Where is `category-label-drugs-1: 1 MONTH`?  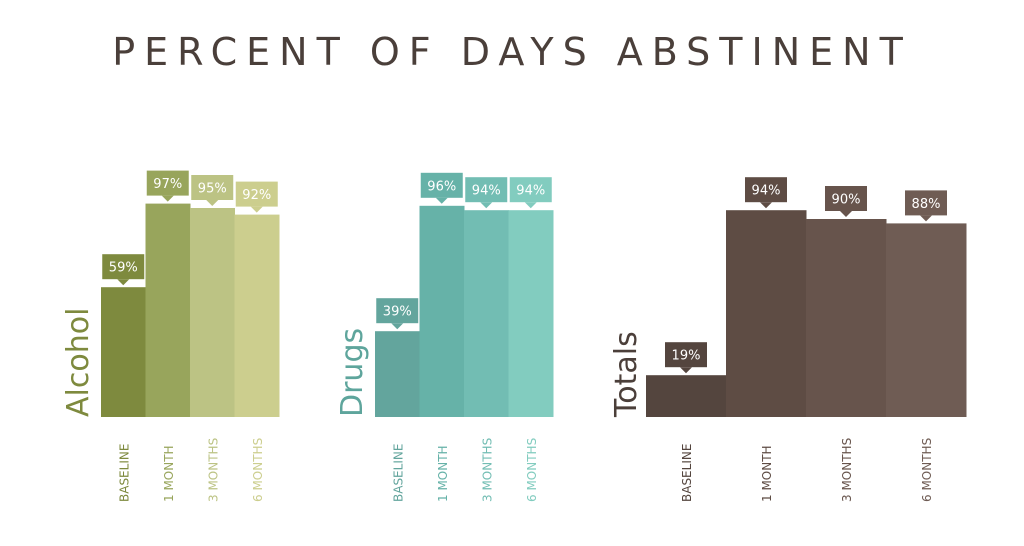
category-label-drugs-1: 1 MONTH is located at coordinates (443, 473).